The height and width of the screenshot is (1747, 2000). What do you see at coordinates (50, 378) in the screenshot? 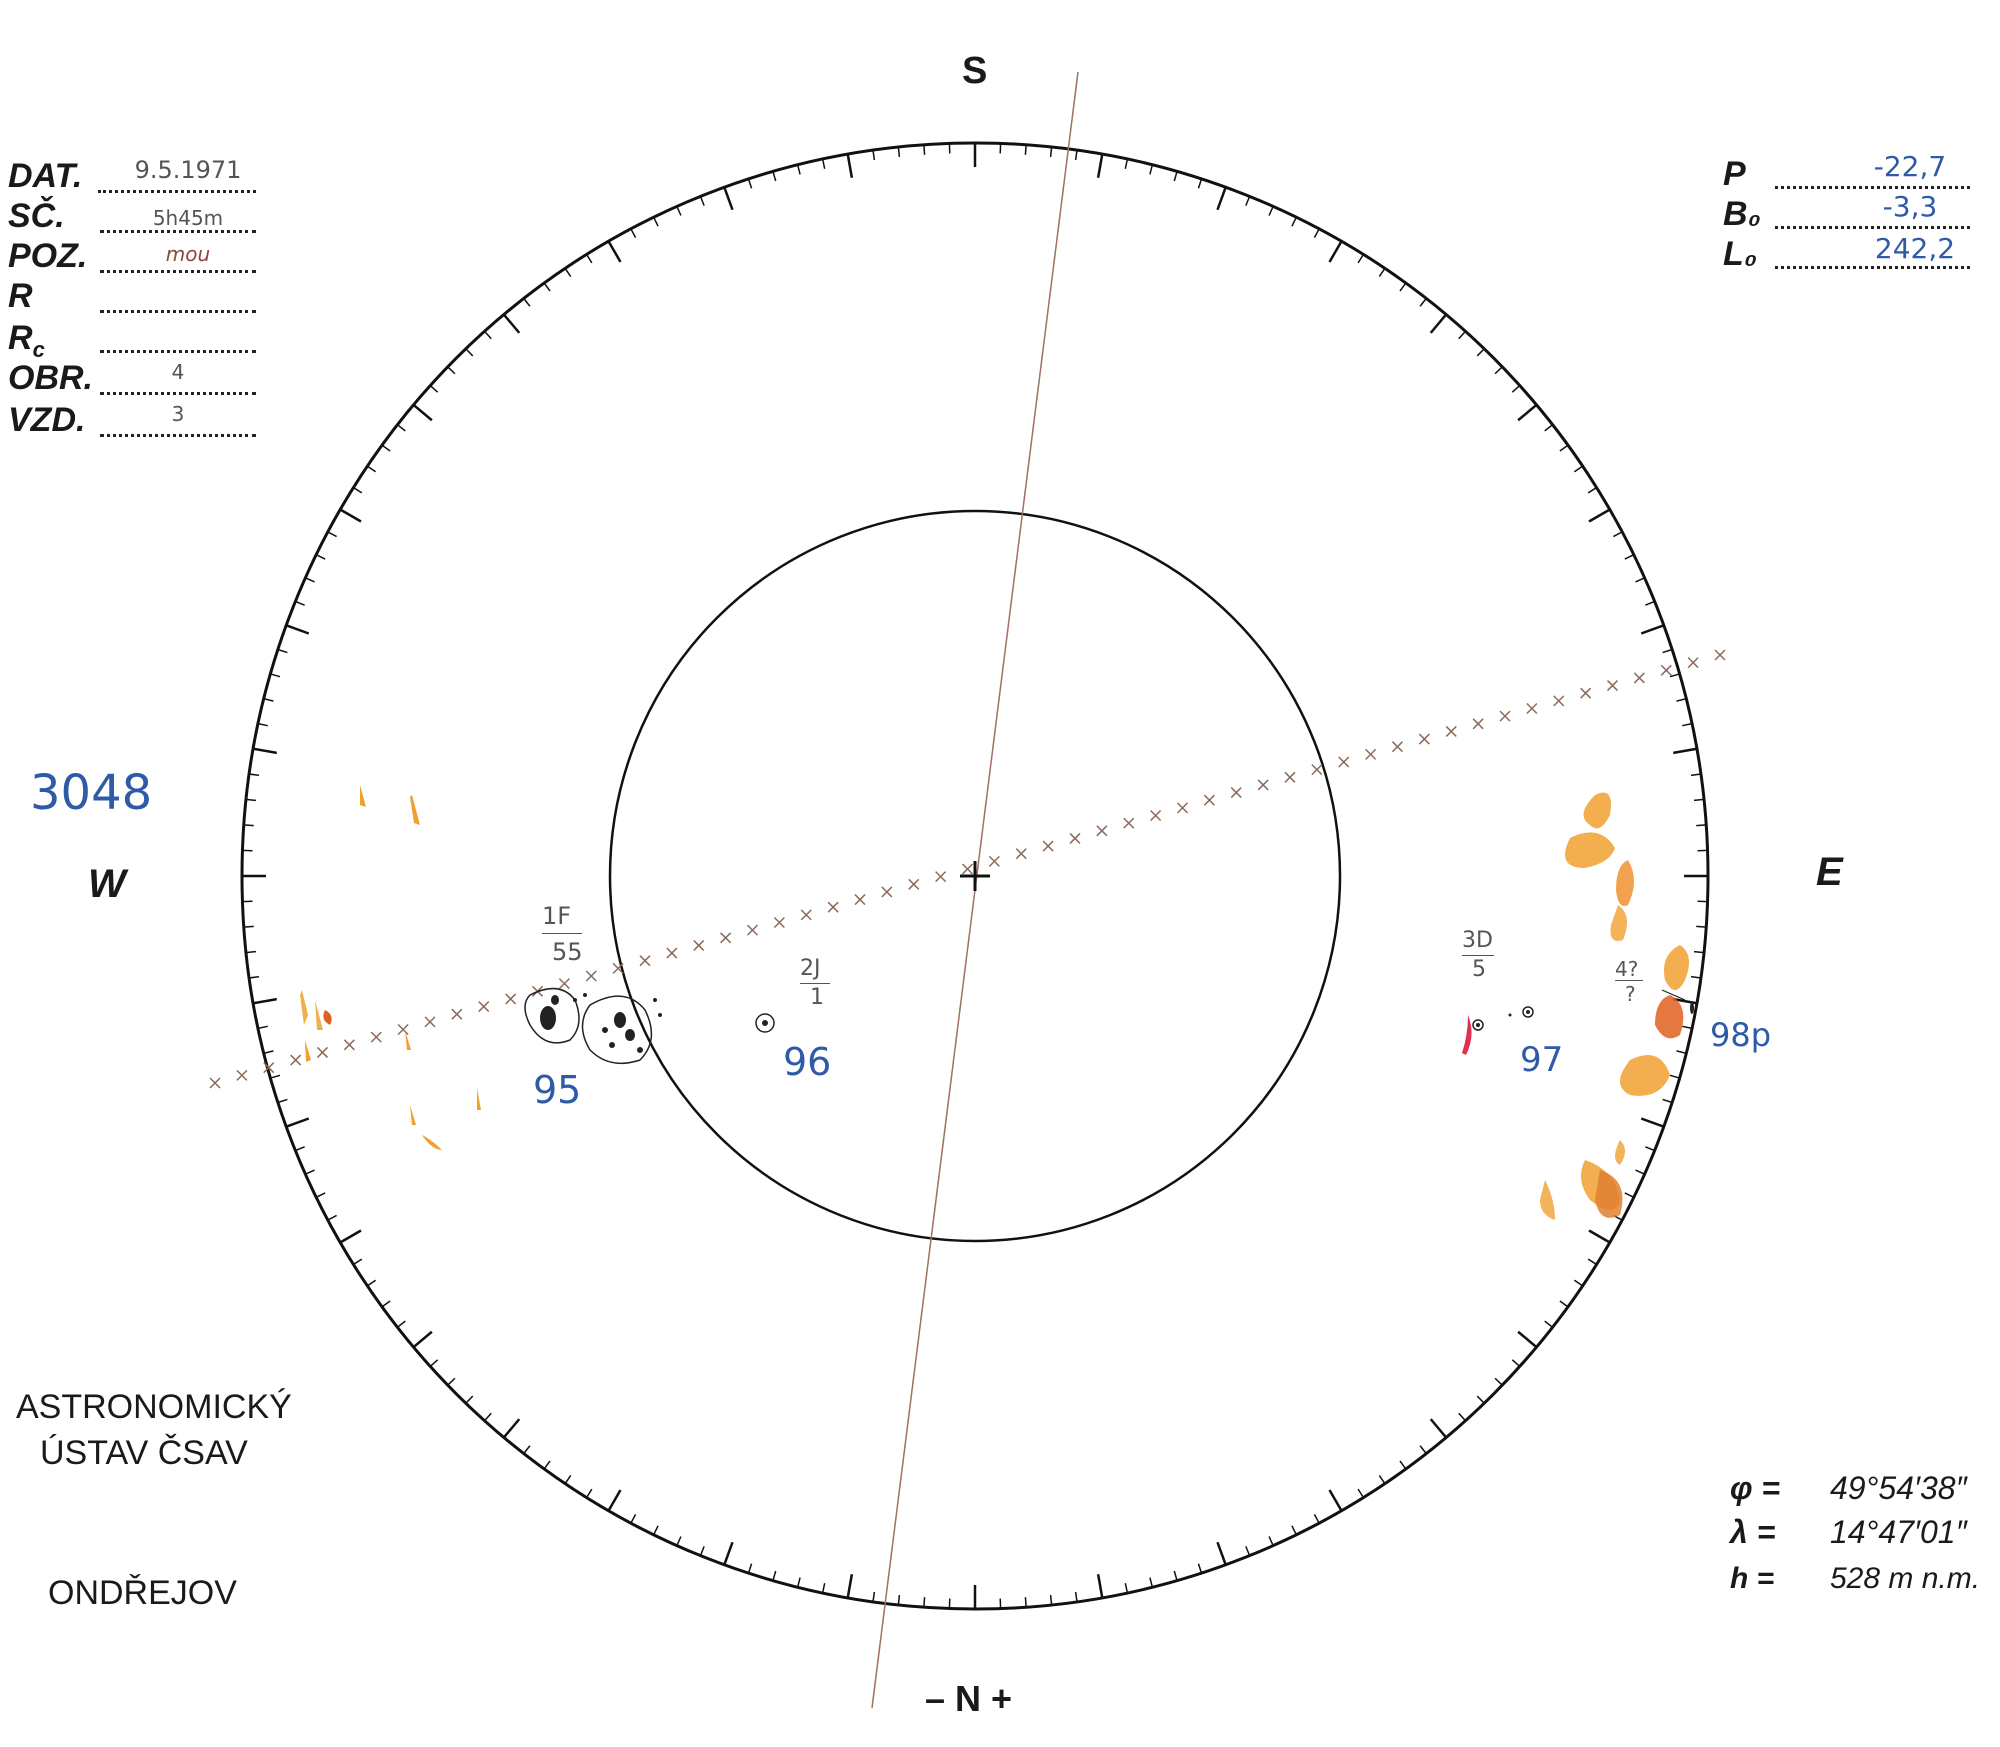
I see `label-obr: OBR.` at bounding box center [50, 378].